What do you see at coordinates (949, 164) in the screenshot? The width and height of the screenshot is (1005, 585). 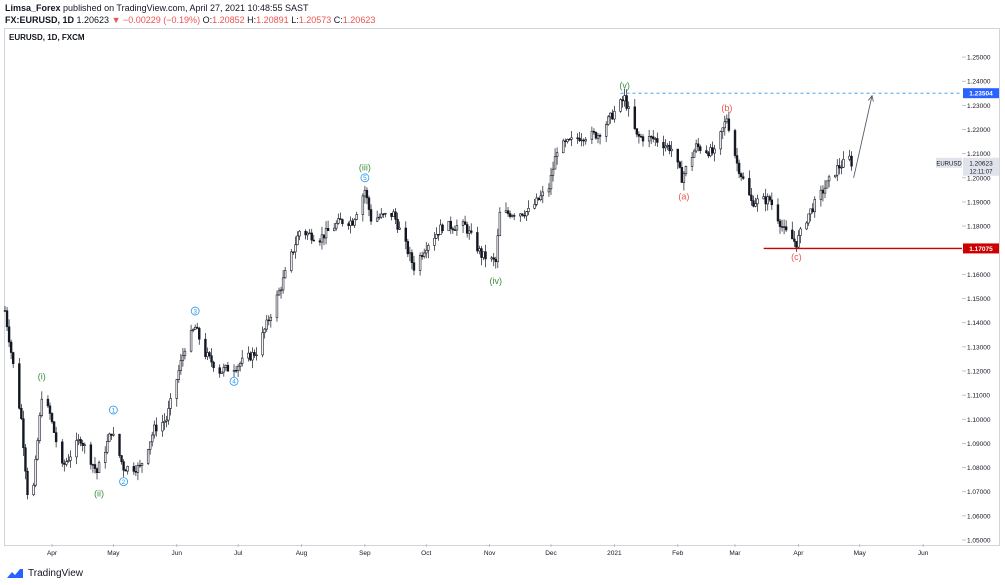 I see `current-symbol-label: EURUSD` at bounding box center [949, 164].